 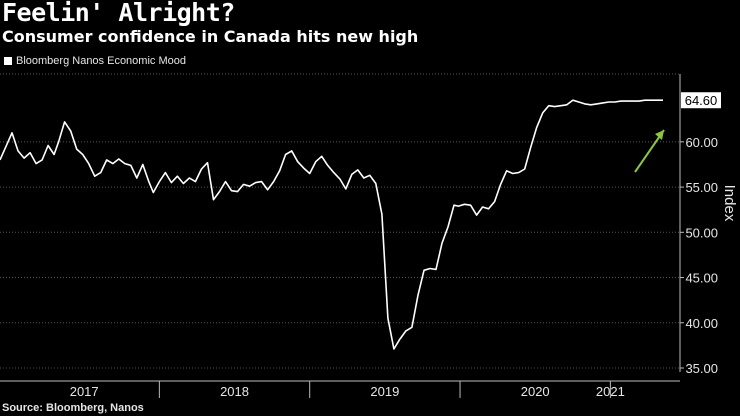 What do you see at coordinates (701, 142) in the screenshot?
I see `y-tick-label: 60.00` at bounding box center [701, 142].